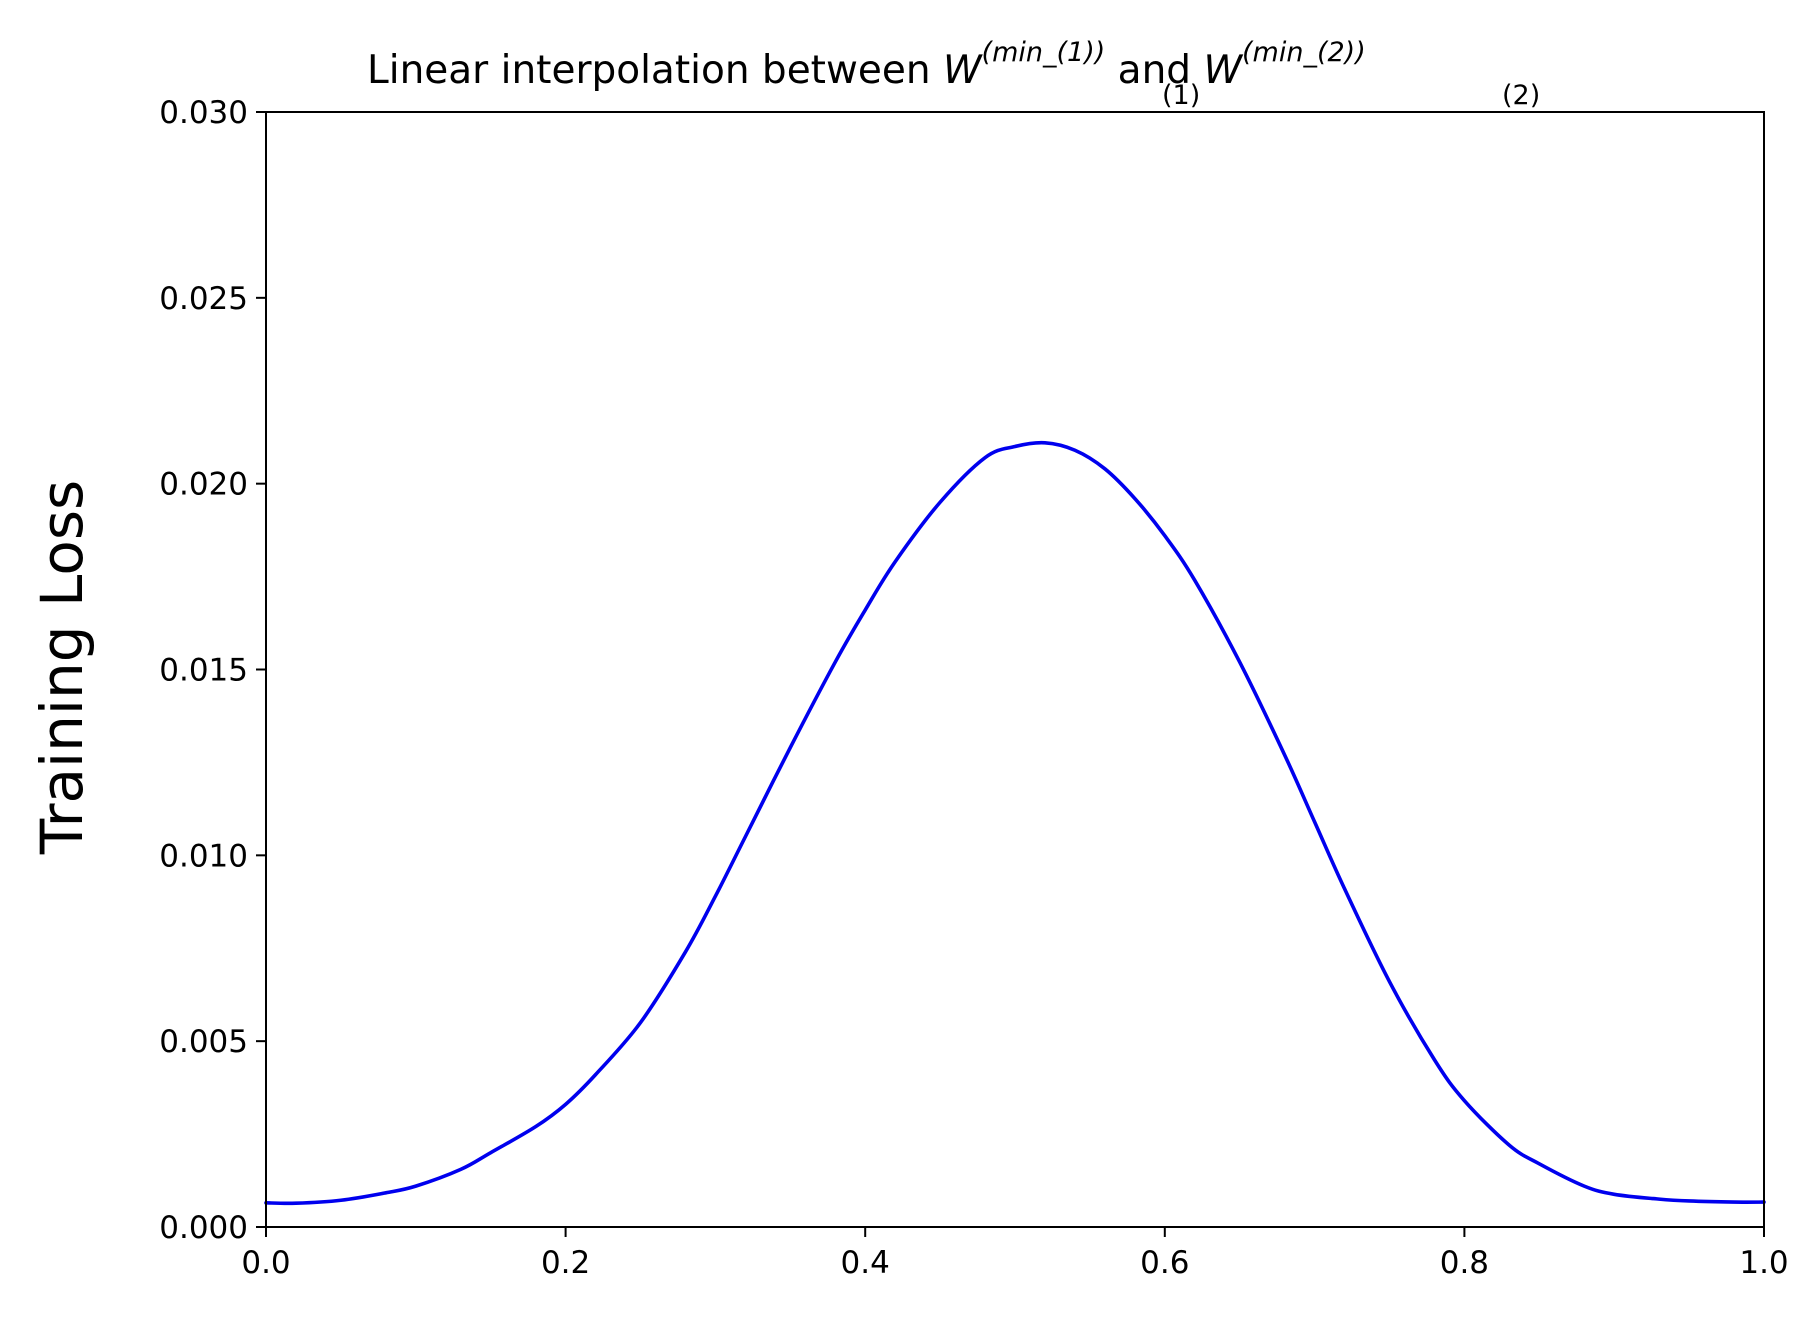 This screenshot has width=1815, height=1321. I want to click on title-w1-superscript: (min_(1)), so click(1044, 52).